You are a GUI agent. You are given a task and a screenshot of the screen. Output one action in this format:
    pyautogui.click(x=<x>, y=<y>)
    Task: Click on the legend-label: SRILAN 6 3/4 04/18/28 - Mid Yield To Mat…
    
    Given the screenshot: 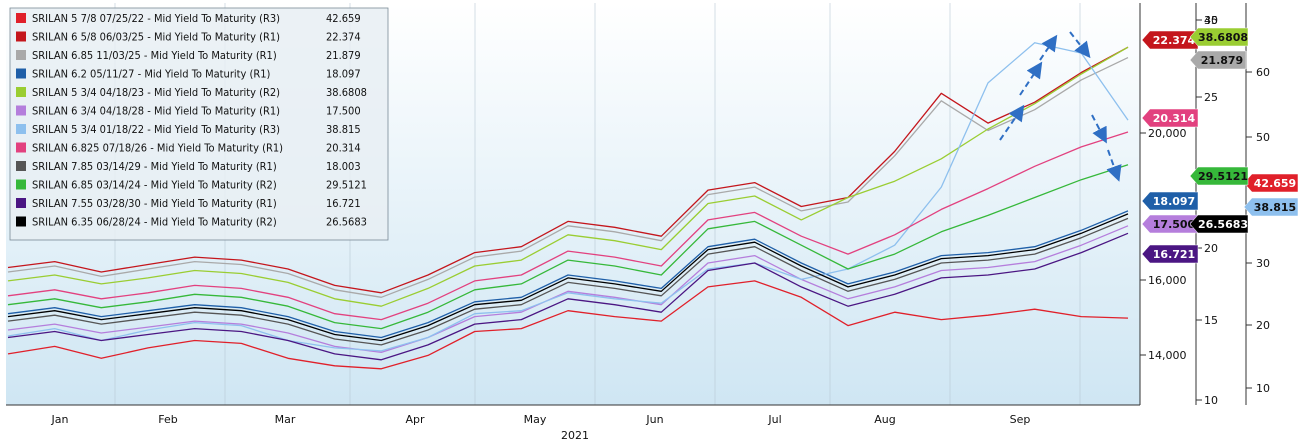 What is the action you would take?
    pyautogui.click(x=156, y=111)
    